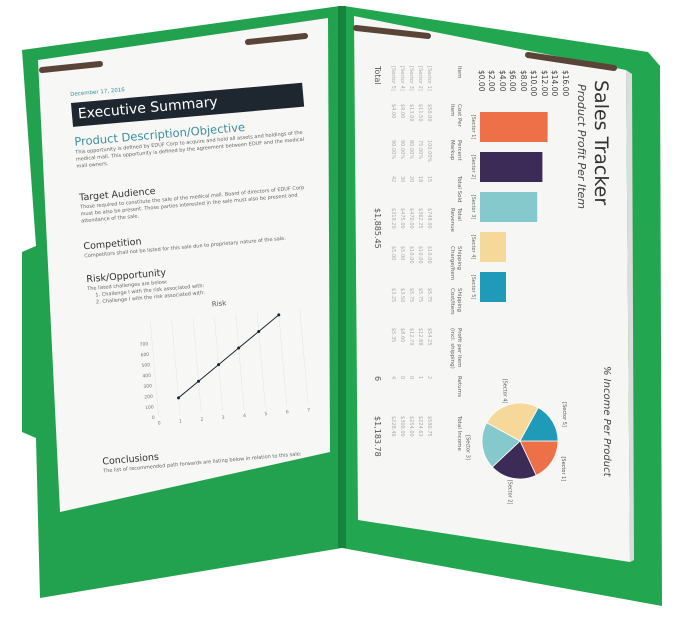 This screenshot has height=619, width=679. Describe the element at coordinates (455, 220) in the screenshot. I see `table-cell: Total Revenue` at that location.